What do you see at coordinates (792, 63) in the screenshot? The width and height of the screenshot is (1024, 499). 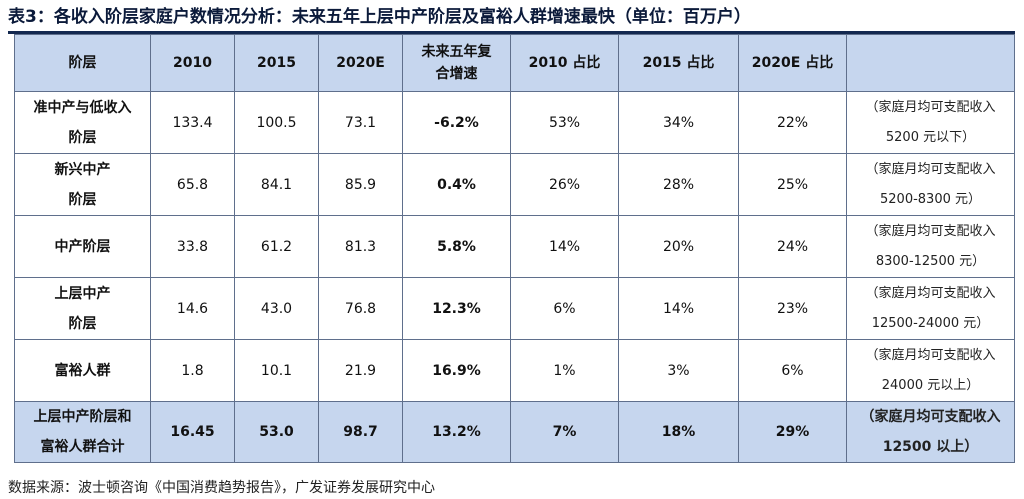 I see `header-share-2020e: 2020E 占比` at bounding box center [792, 63].